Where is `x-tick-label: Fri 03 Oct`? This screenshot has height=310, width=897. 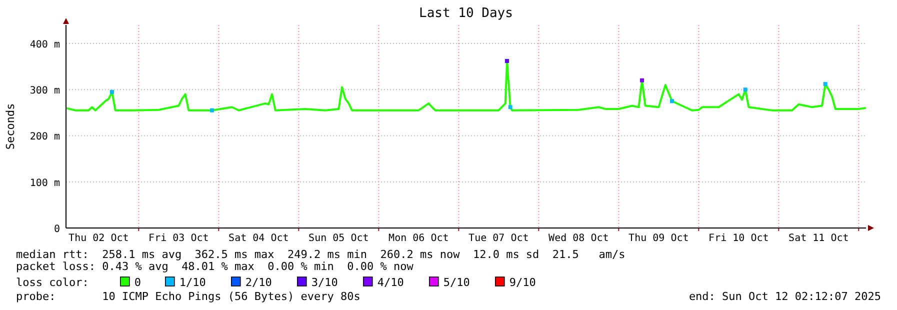 x-tick-label: Fri 03 Oct is located at coordinates (178, 238).